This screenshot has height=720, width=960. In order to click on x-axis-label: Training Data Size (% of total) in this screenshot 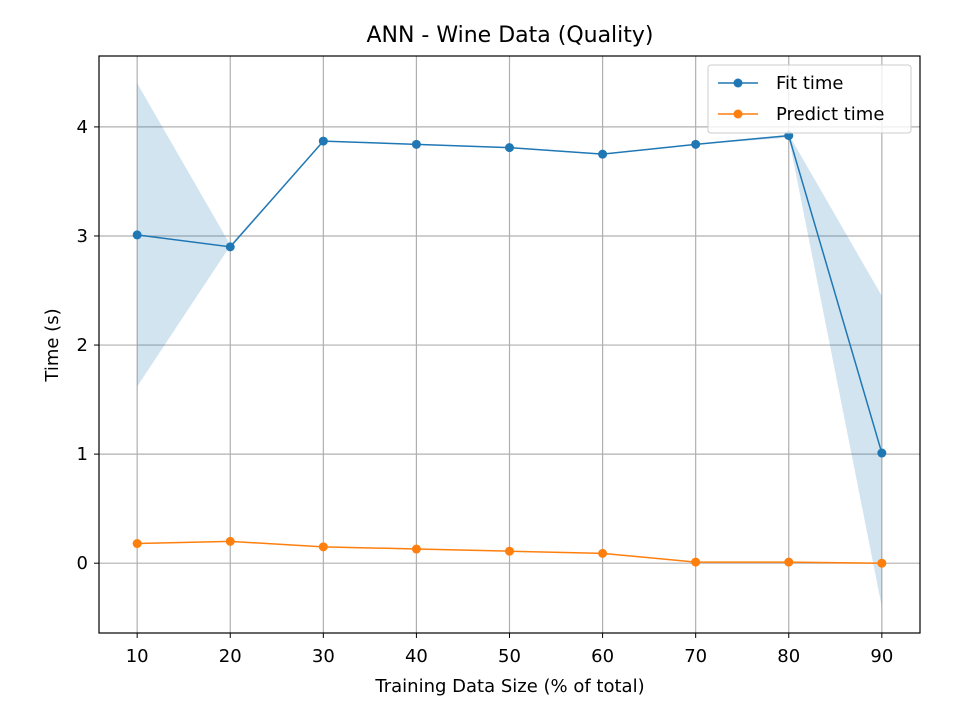, I will do `click(509, 686)`.